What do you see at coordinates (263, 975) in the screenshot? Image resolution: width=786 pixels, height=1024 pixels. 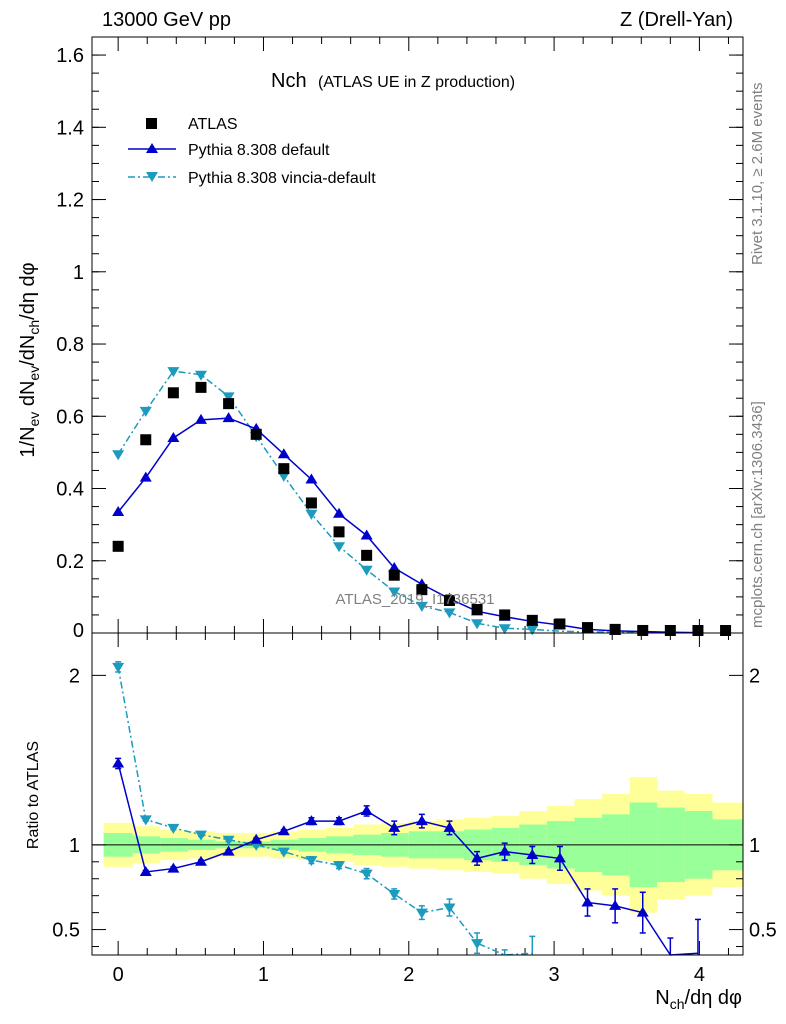 I see `x-tick-label: 1` at bounding box center [263, 975].